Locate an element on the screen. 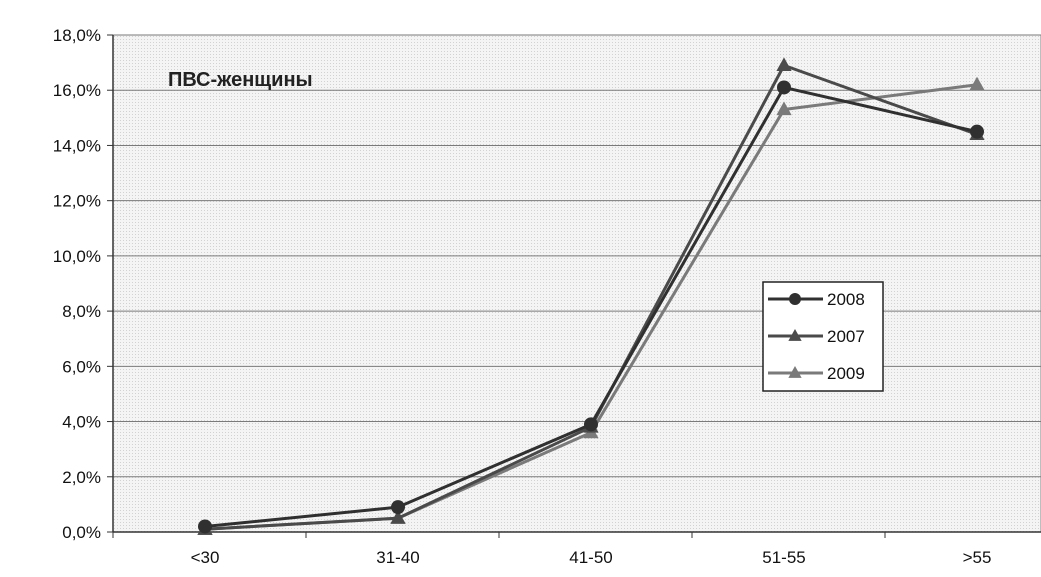 Image resolution: width=1041 pixels, height=577 pixels. y-tick-label: 6,0% is located at coordinates (81, 366).